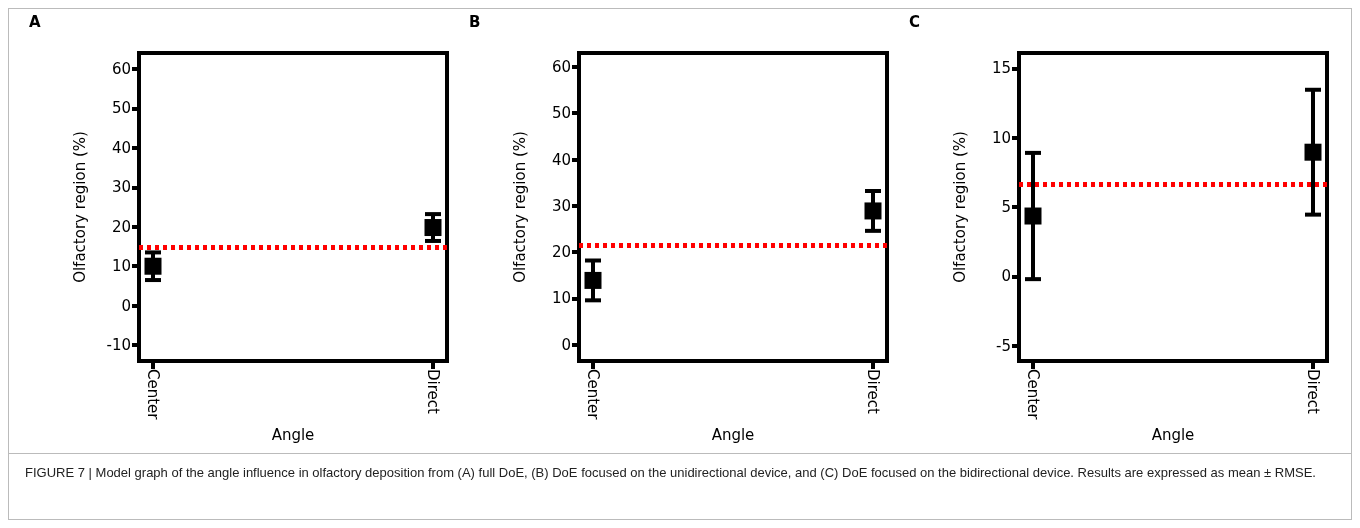 Image resolution: width=1360 pixels, height=528 pixels. What do you see at coordinates (118, 345) in the screenshot?
I see `y-tick-label: -10` at bounding box center [118, 345].